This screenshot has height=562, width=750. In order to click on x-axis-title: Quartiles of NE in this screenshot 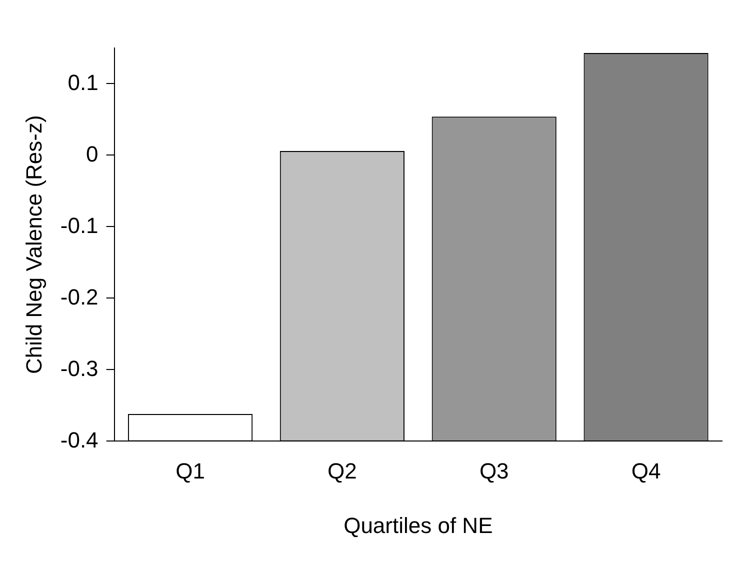, I will do `click(418, 525)`.